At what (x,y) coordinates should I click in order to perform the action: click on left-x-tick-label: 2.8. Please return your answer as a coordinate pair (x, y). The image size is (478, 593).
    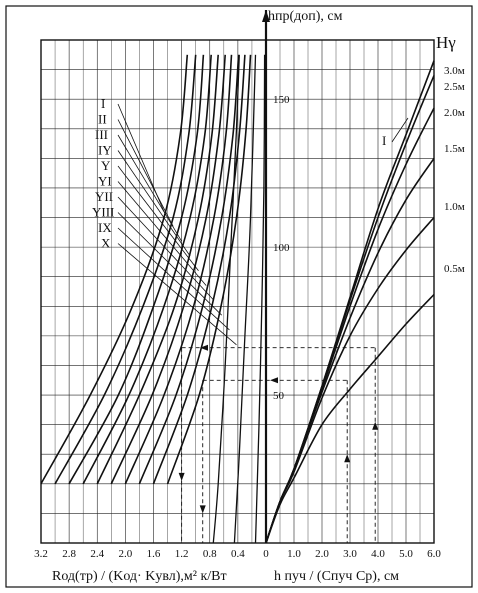
    Looking at the image, I should click on (69, 554).